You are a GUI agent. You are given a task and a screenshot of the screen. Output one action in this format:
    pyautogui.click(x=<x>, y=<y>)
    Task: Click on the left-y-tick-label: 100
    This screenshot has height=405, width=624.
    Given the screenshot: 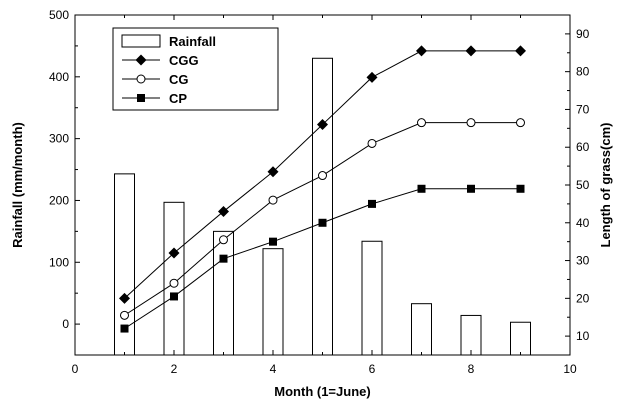 What is the action you would take?
    pyautogui.click(x=59, y=262)
    